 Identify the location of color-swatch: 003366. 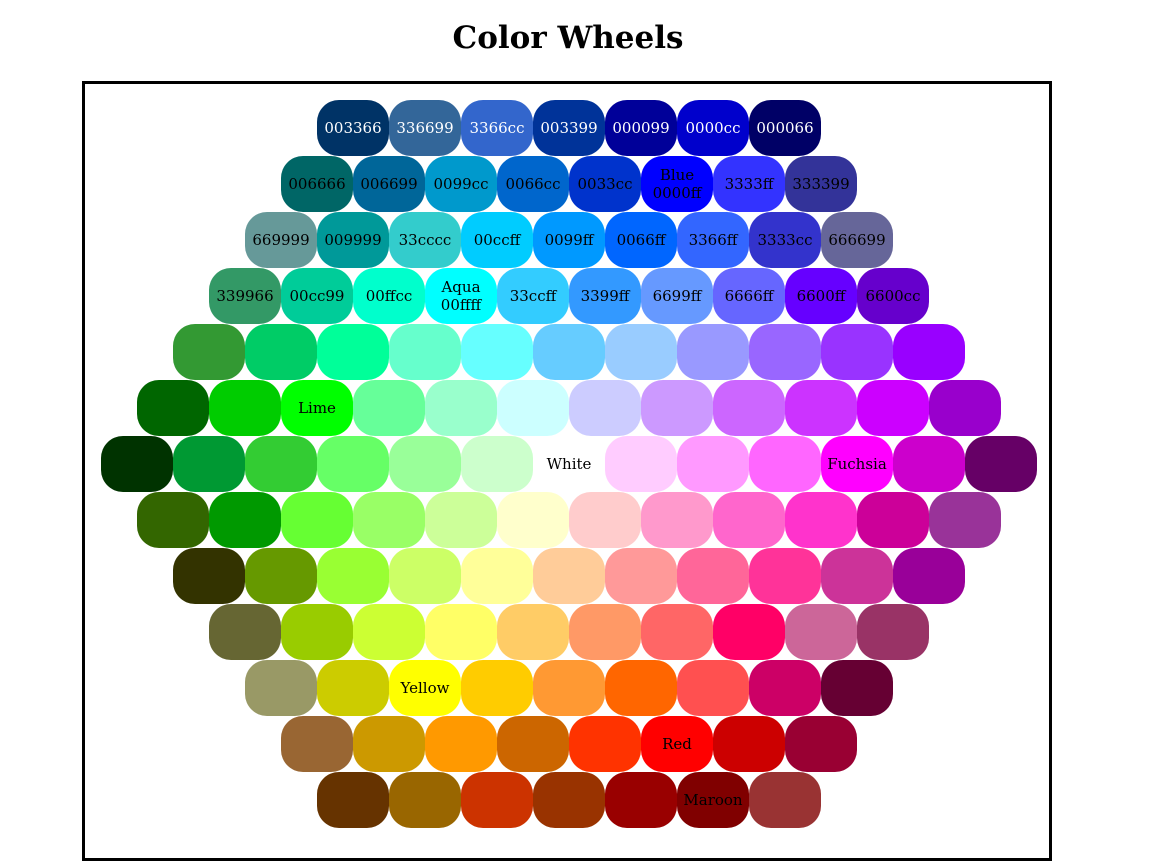
(353, 128).